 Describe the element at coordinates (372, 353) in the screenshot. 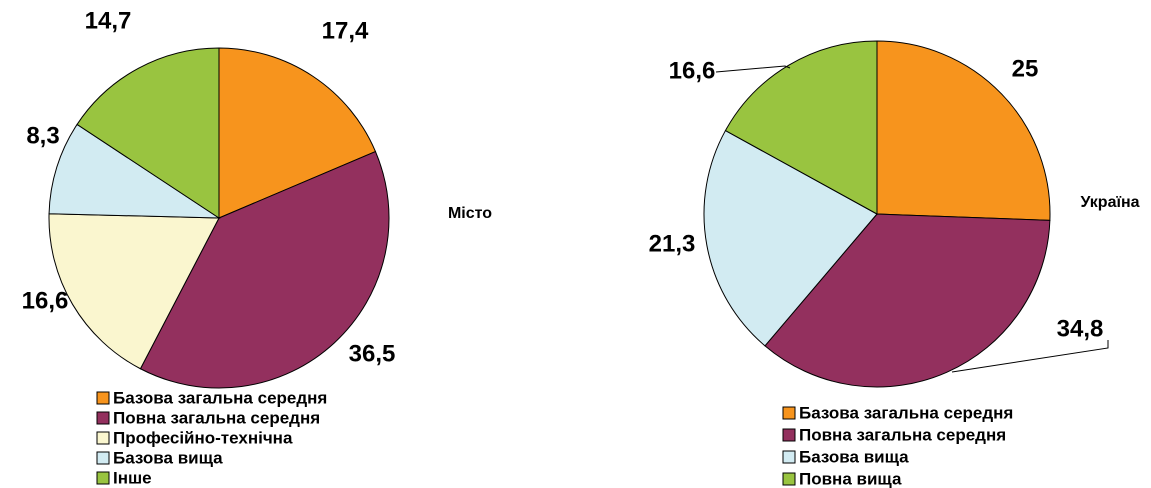

I see `data-label: 36,5` at that location.